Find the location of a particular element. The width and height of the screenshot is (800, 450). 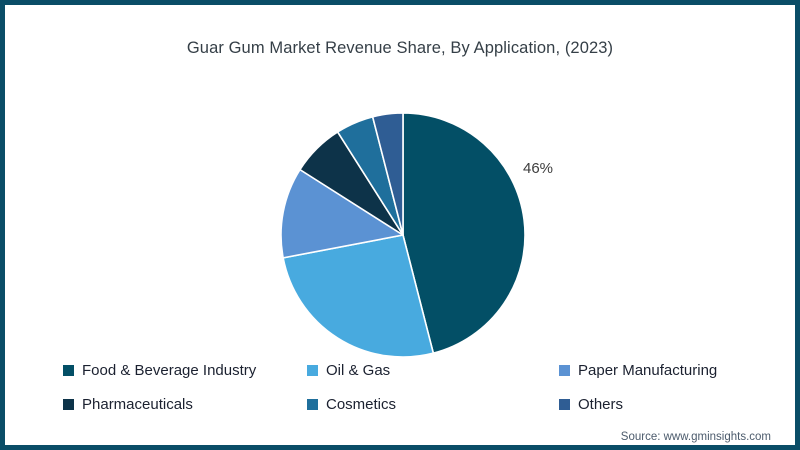

pie-slice-others is located at coordinates (387, 174).